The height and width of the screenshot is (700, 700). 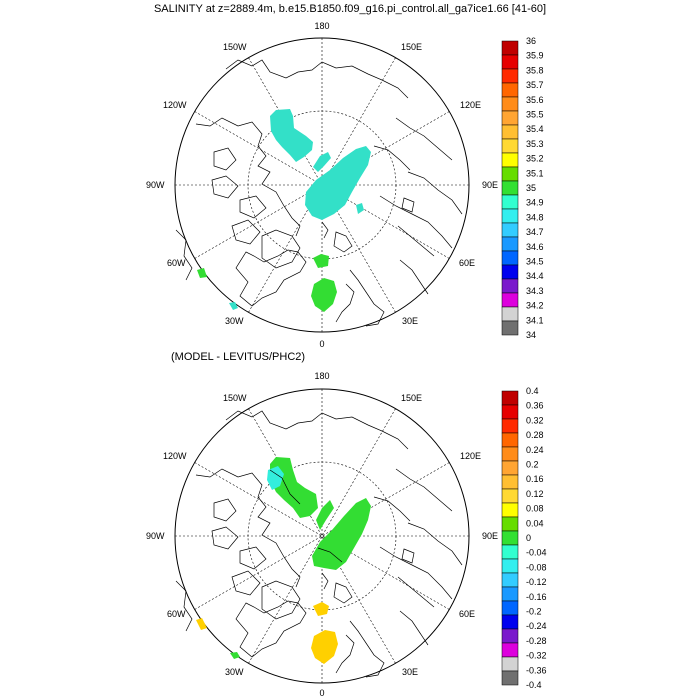 What do you see at coordinates (535, 100) in the screenshot?
I see `top-colorbar-label: 35.6` at bounding box center [535, 100].